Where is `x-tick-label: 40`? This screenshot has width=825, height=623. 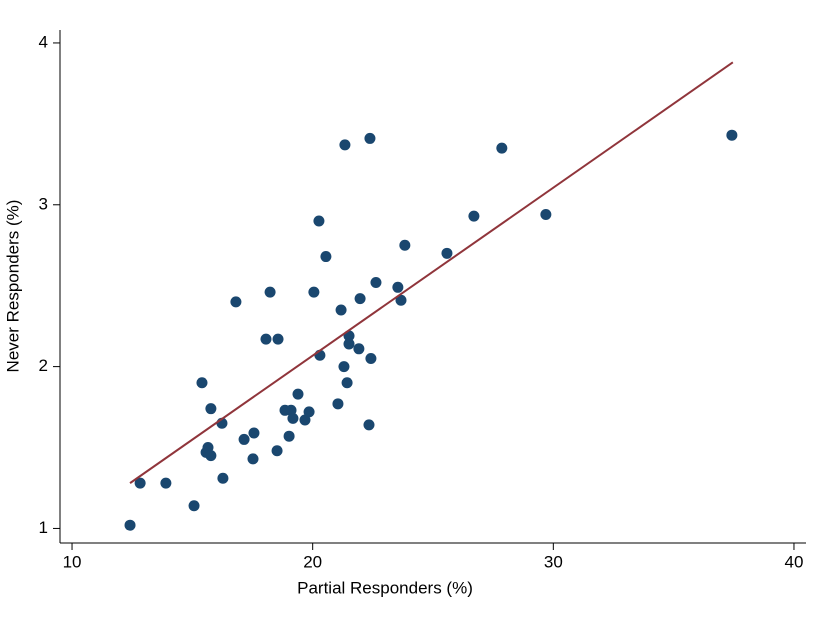
x-tick-label: 40 is located at coordinates (794, 561).